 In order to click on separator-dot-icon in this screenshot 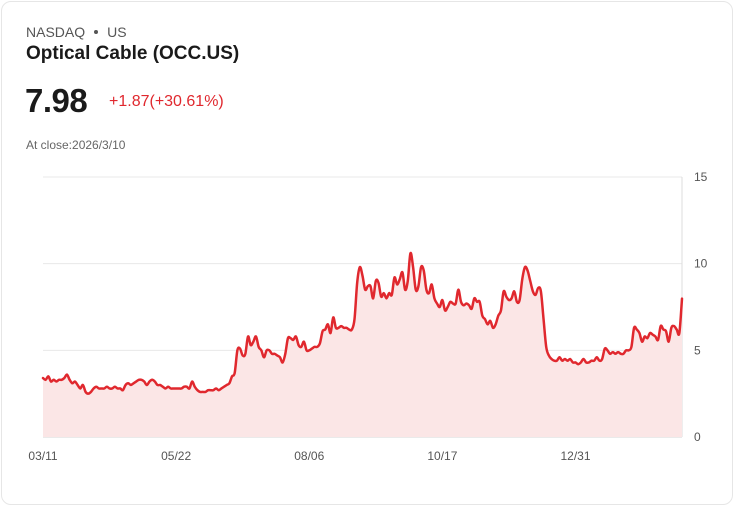, I will do `click(96, 32)`.